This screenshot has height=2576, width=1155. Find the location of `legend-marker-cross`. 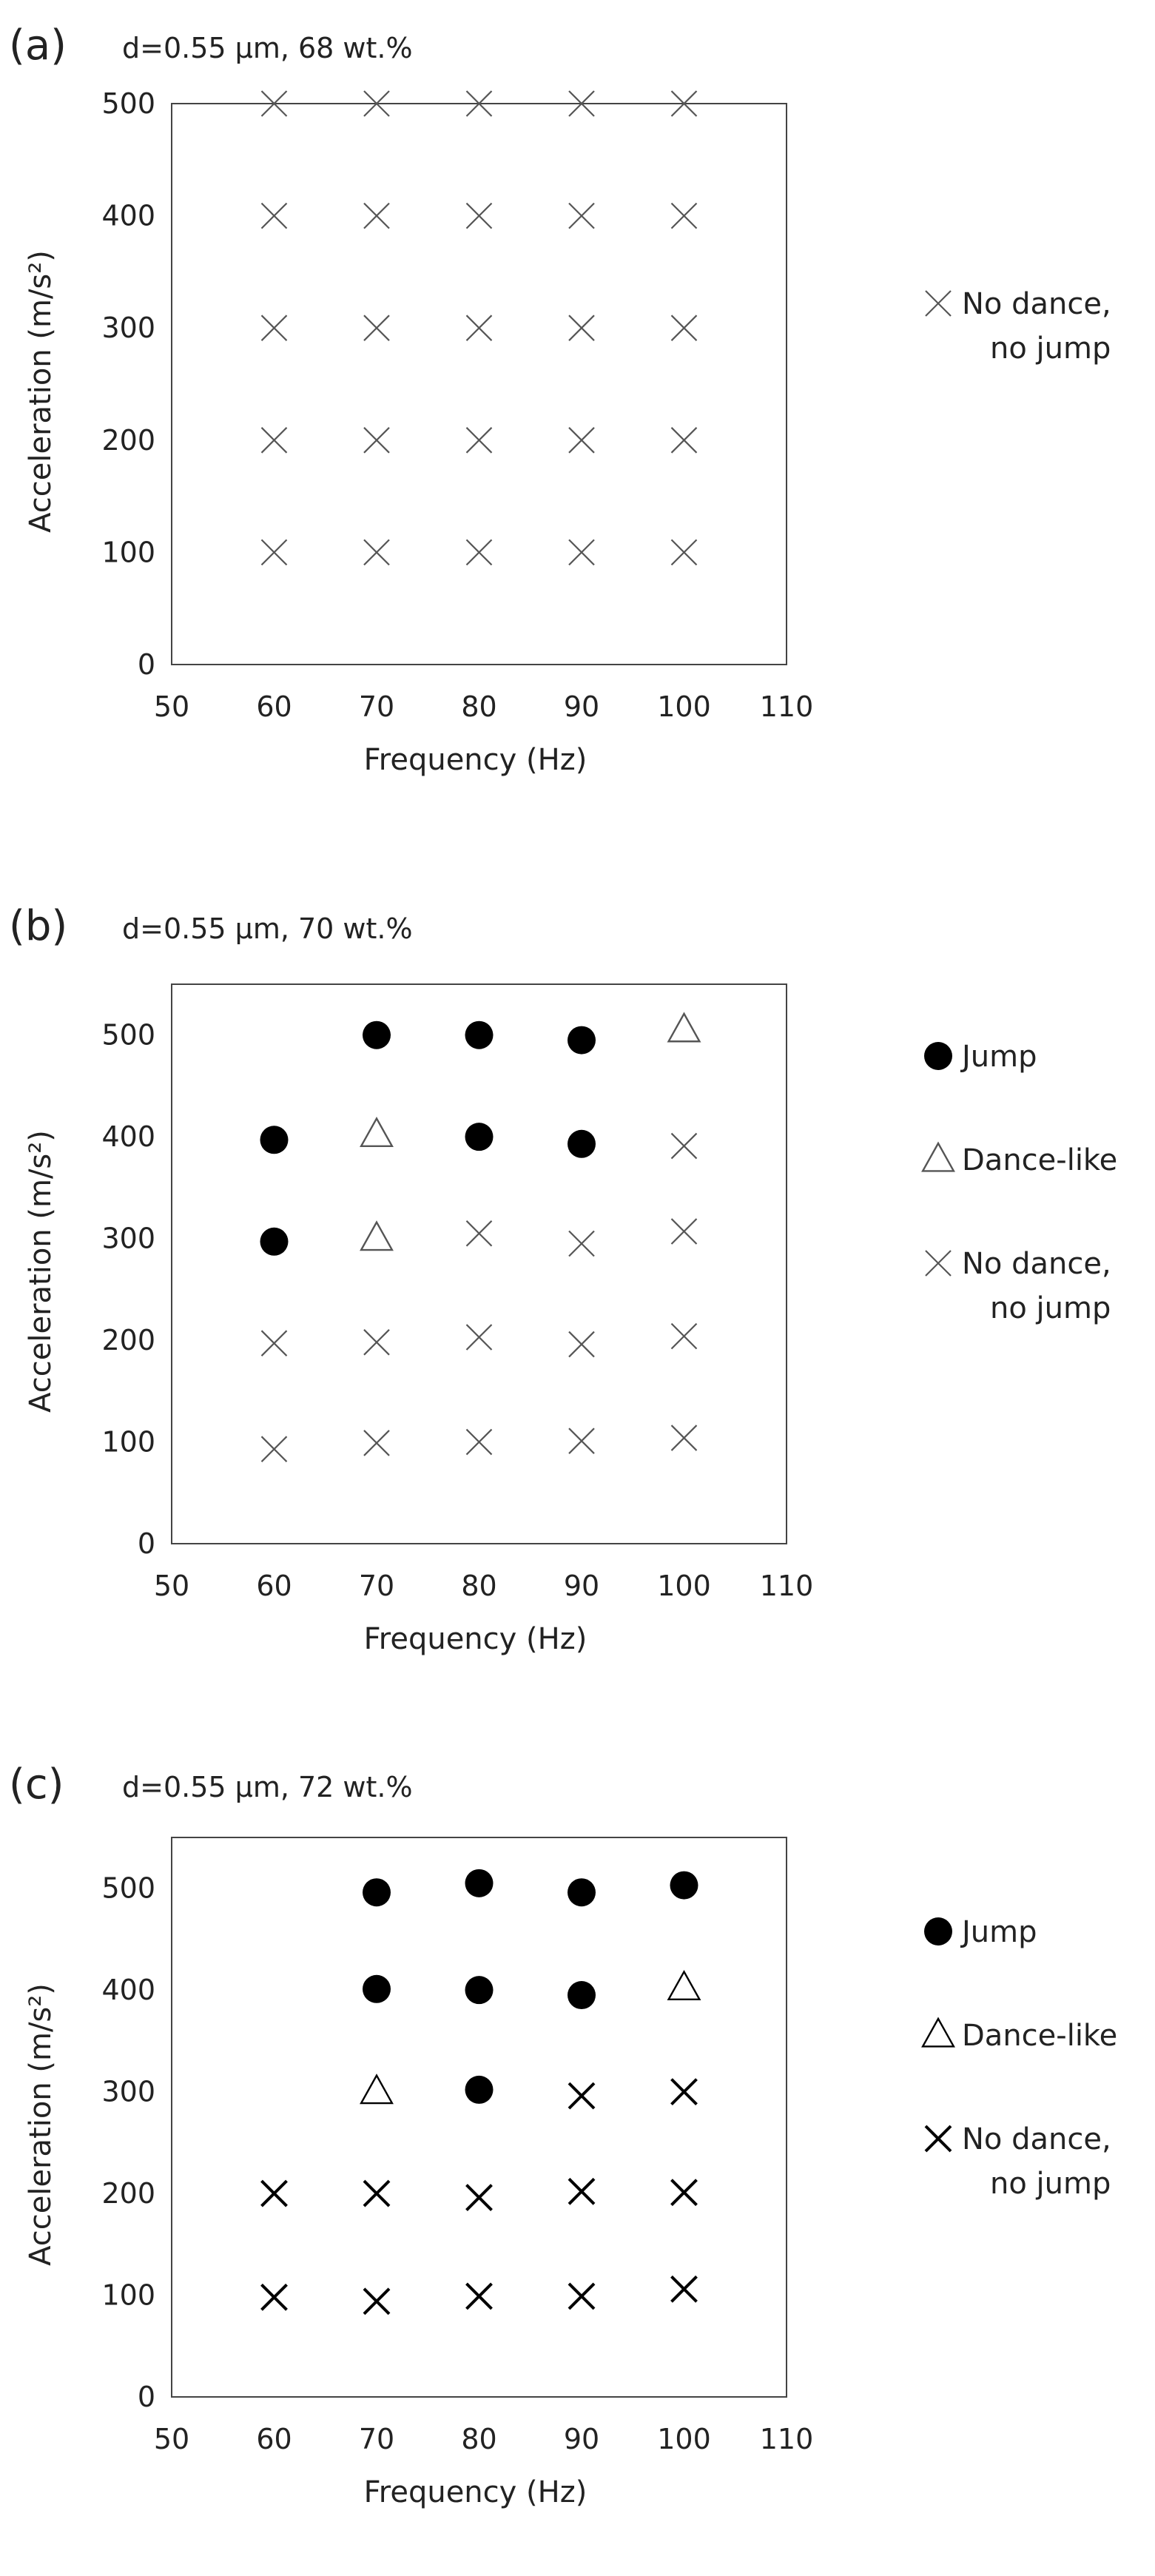

legend-marker-cross is located at coordinates (938, 2139).